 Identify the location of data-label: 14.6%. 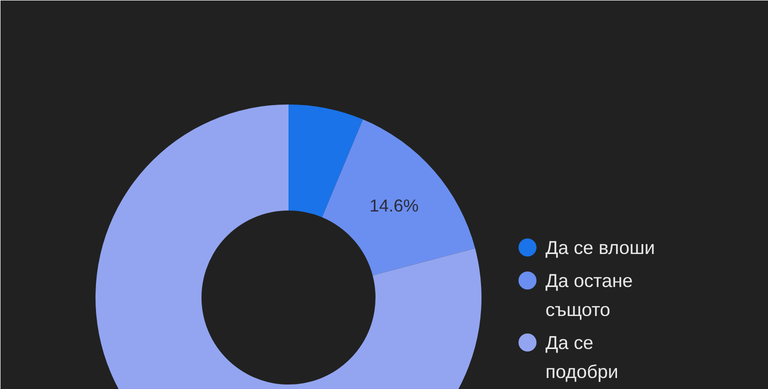
(394, 206).